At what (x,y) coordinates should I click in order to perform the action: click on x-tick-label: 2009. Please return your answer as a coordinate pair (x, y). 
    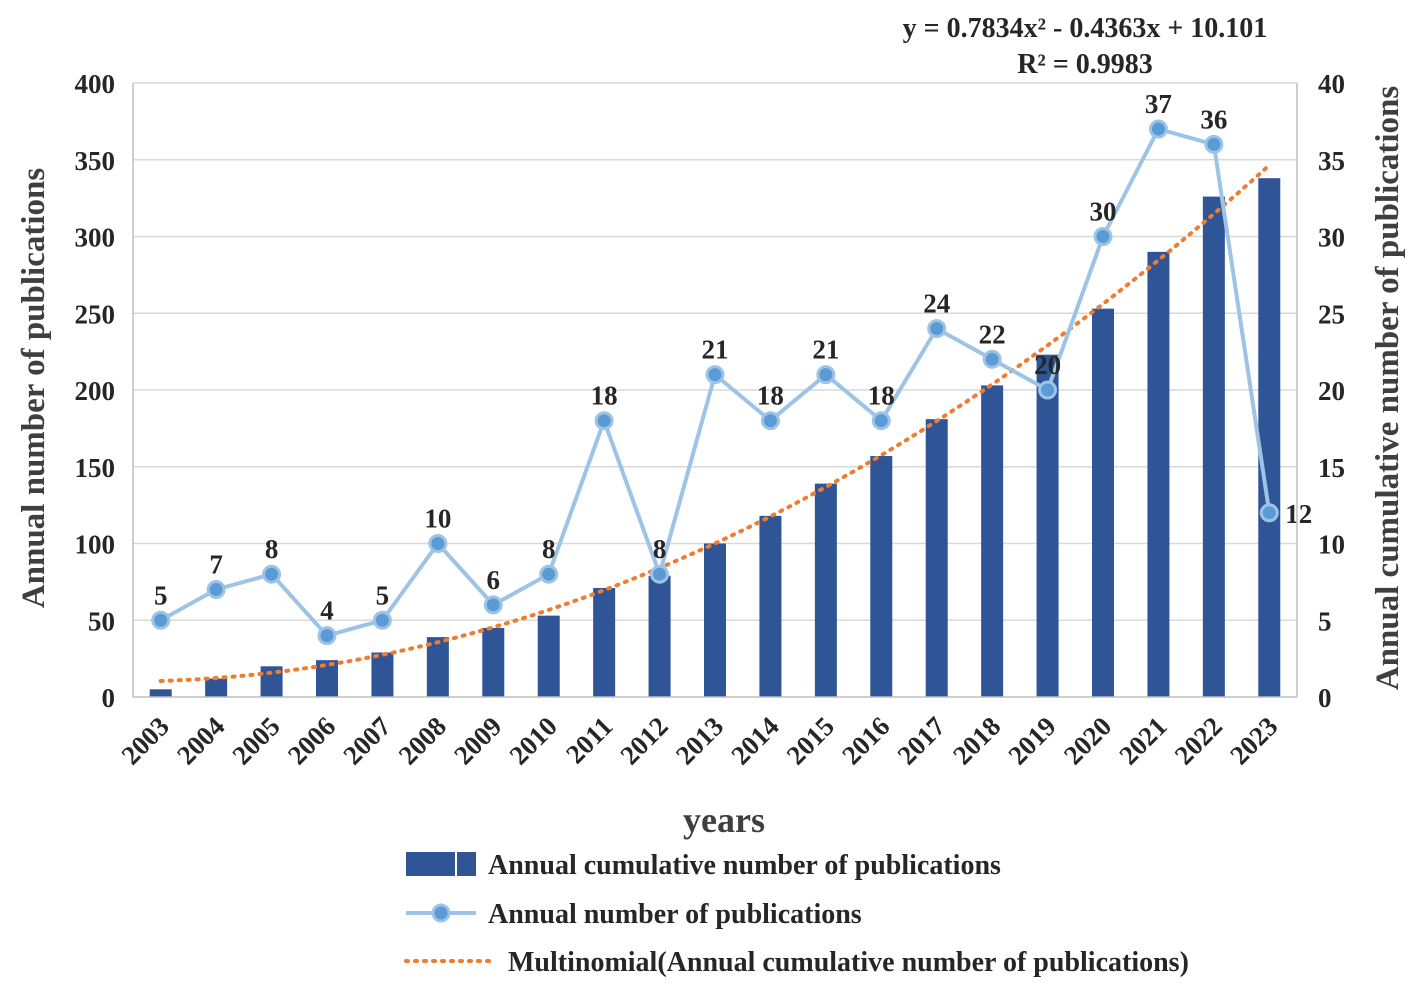
    Looking at the image, I should click on (477, 740).